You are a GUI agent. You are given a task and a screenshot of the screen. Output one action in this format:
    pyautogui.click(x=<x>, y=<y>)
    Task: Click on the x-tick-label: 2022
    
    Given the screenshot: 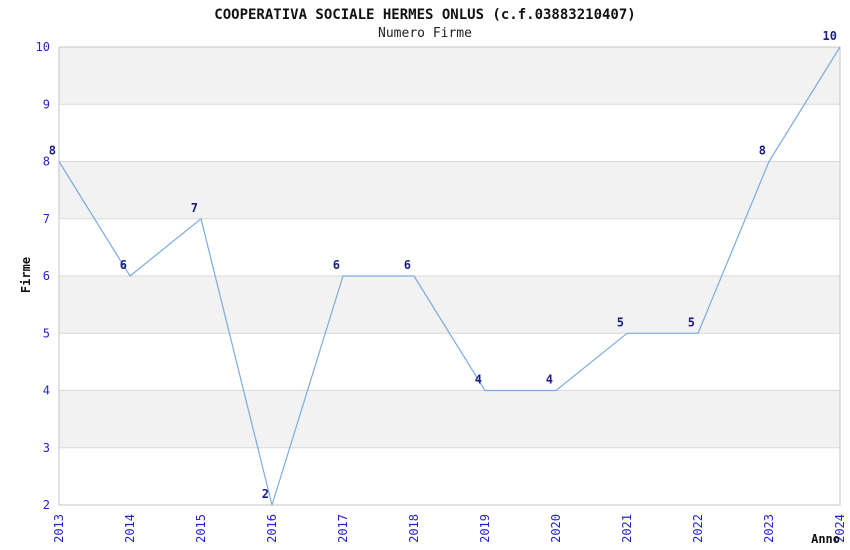 What is the action you would take?
    pyautogui.click(x=698, y=528)
    